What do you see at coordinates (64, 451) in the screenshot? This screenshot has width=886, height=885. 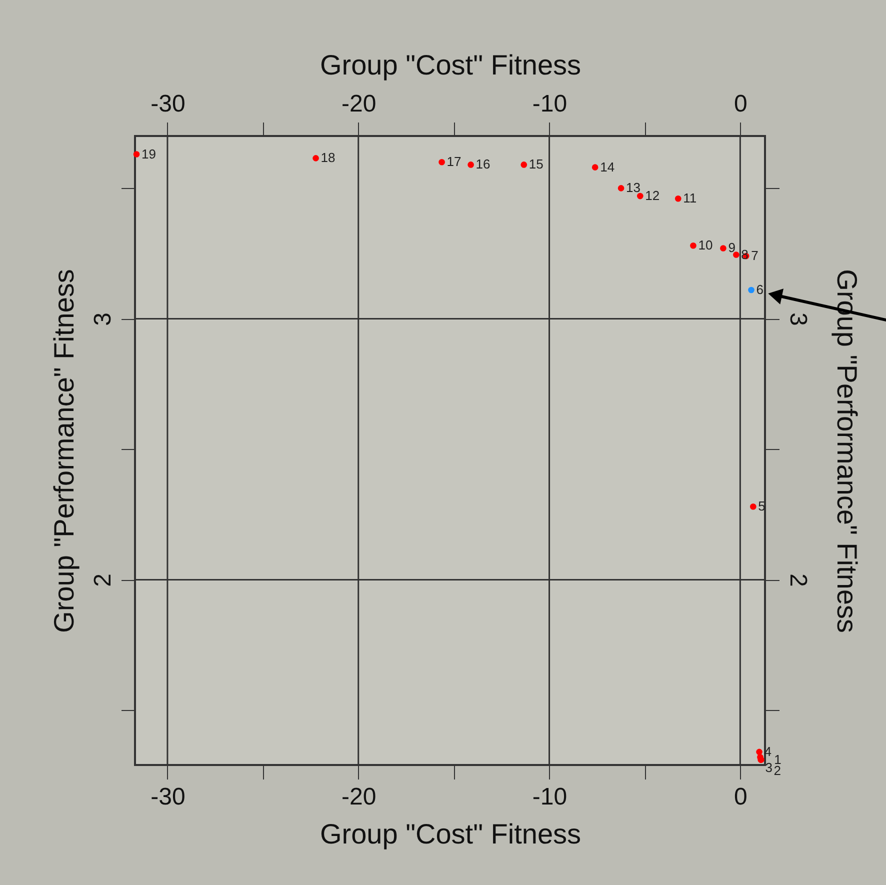 I see `y-axis-title: Group "Performance" Fitness` at bounding box center [64, 451].